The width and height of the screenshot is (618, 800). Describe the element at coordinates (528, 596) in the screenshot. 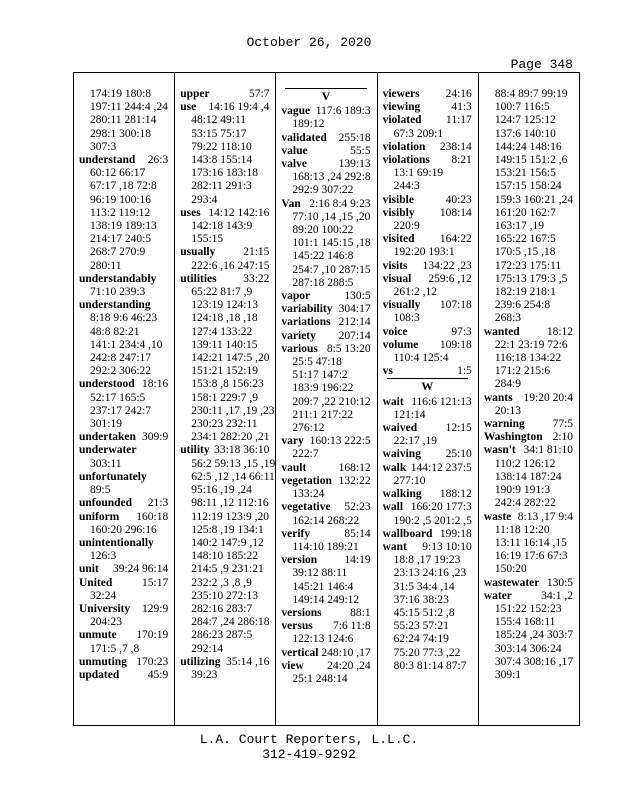

I see `entry-first-line: water 34:1 ,2` at that location.